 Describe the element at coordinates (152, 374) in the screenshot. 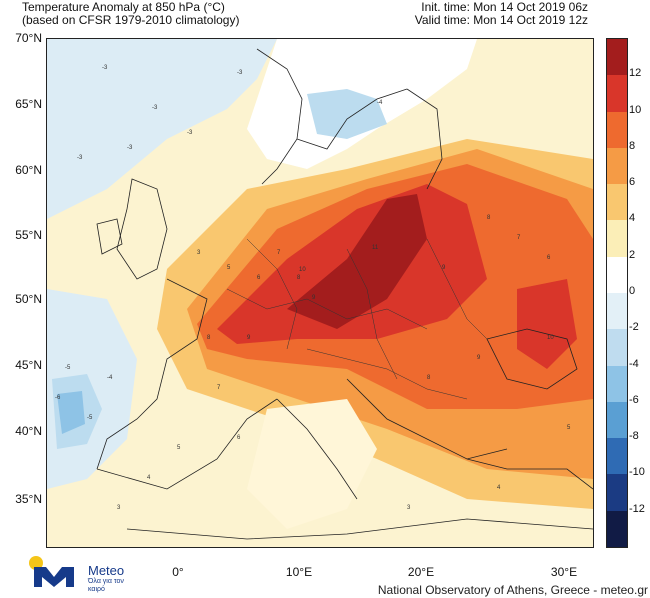

I see `coast-france-iberia` at that location.